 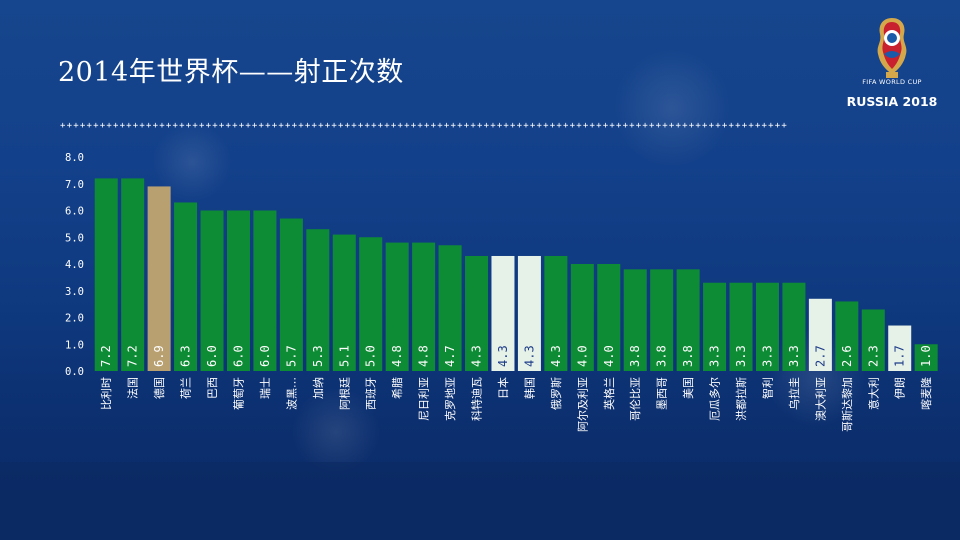 I want to click on x-tick-label: 加纳, so click(x=318, y=388).